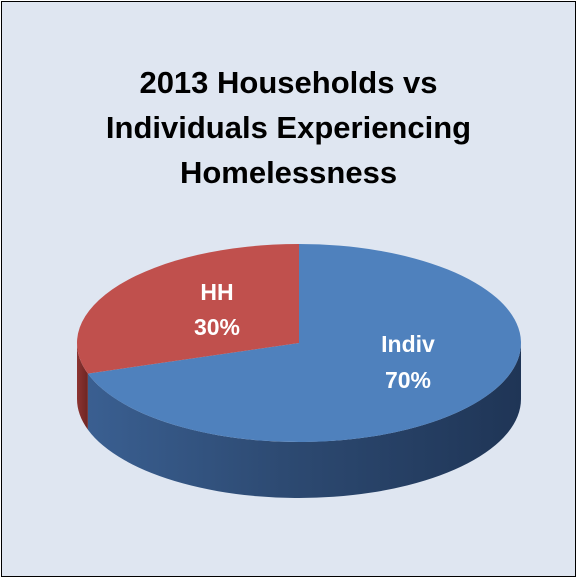 This screenshot has width=579, height=580. I want to click on label-hh-percent: 30%, so click(217, 327).